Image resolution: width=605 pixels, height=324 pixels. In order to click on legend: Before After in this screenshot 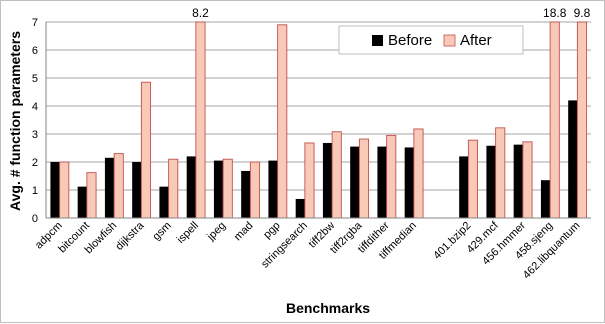, I will do `click(431, 40)`.